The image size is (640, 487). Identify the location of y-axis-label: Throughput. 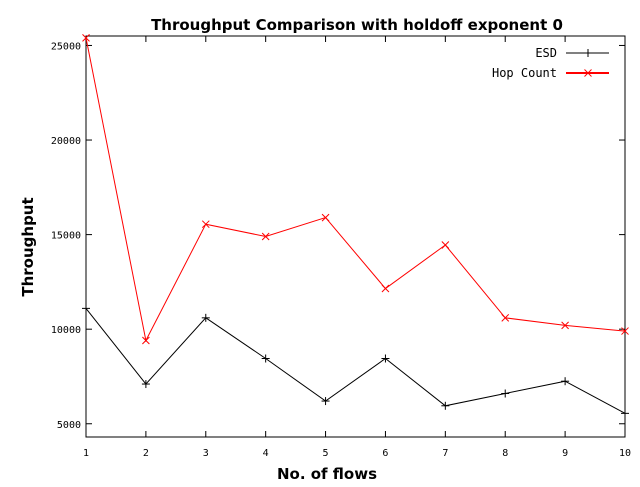
(28, 246).